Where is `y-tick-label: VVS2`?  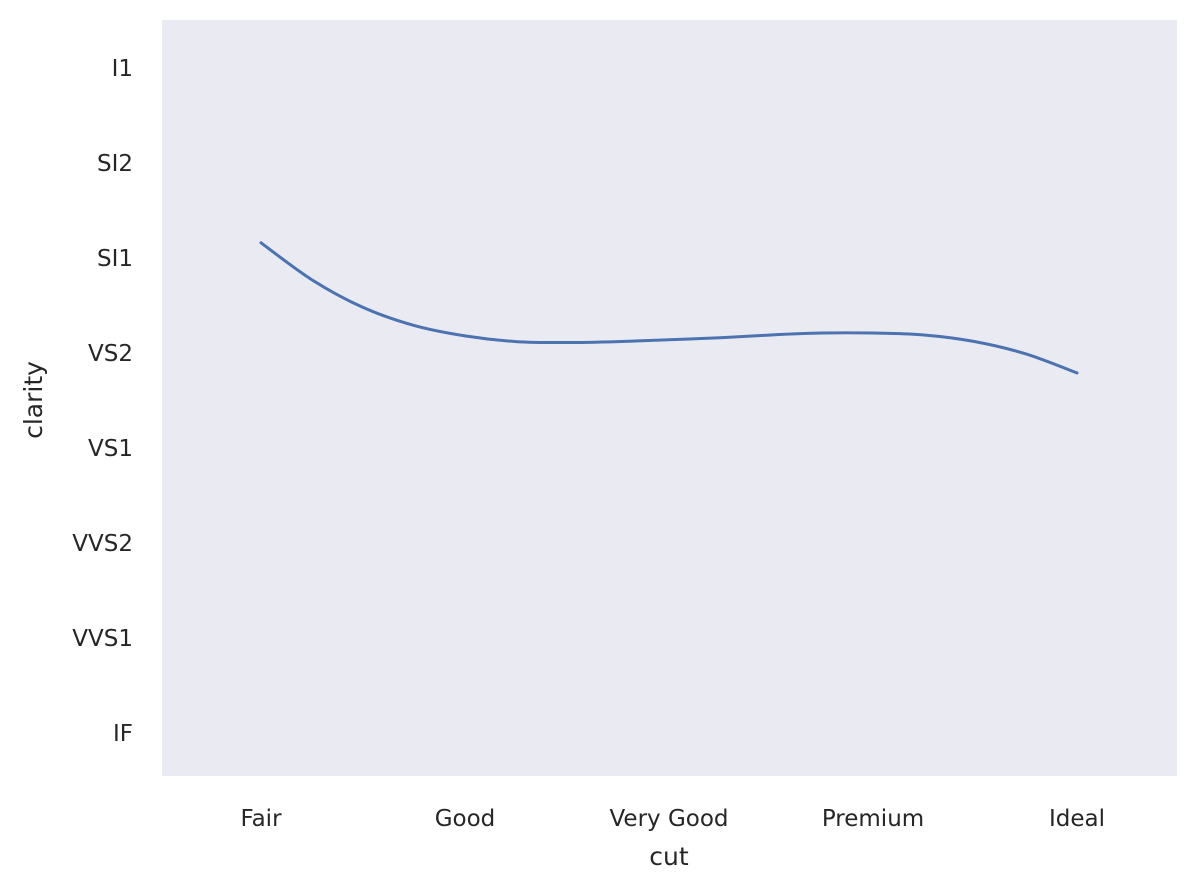
y-tick-label: VVS2 is located at coordinates (102, 544).